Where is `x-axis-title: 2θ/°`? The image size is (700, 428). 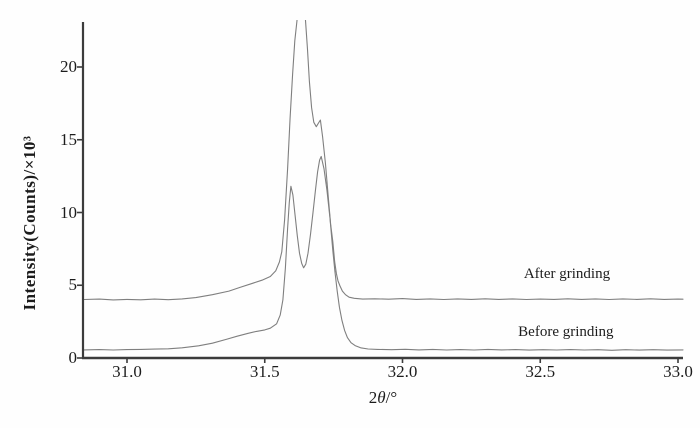
x-axis-title: 2θ/° is located at coordinates (383, 398).